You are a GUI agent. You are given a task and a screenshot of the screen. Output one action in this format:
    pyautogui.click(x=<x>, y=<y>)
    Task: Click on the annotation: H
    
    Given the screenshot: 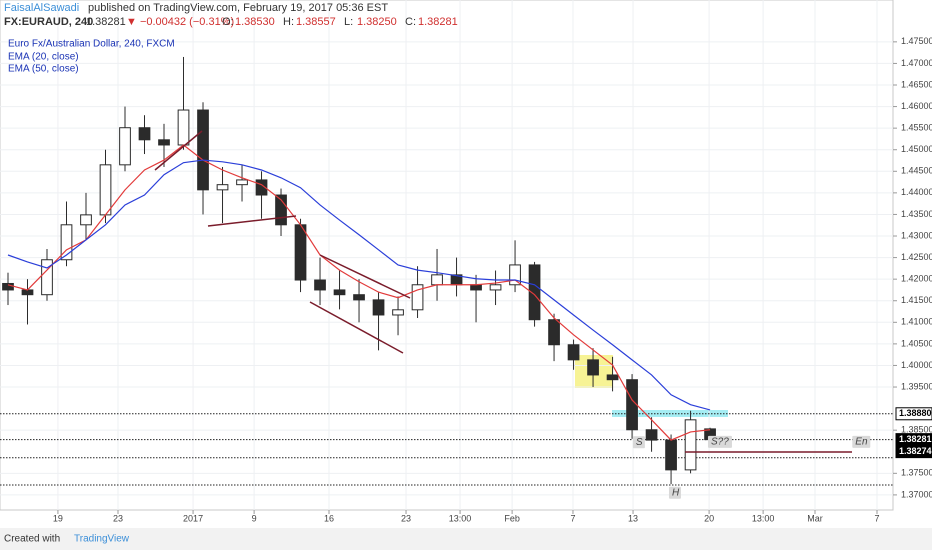 What is the action you would take?
    pyautogui.click(x=676, y=492)
    